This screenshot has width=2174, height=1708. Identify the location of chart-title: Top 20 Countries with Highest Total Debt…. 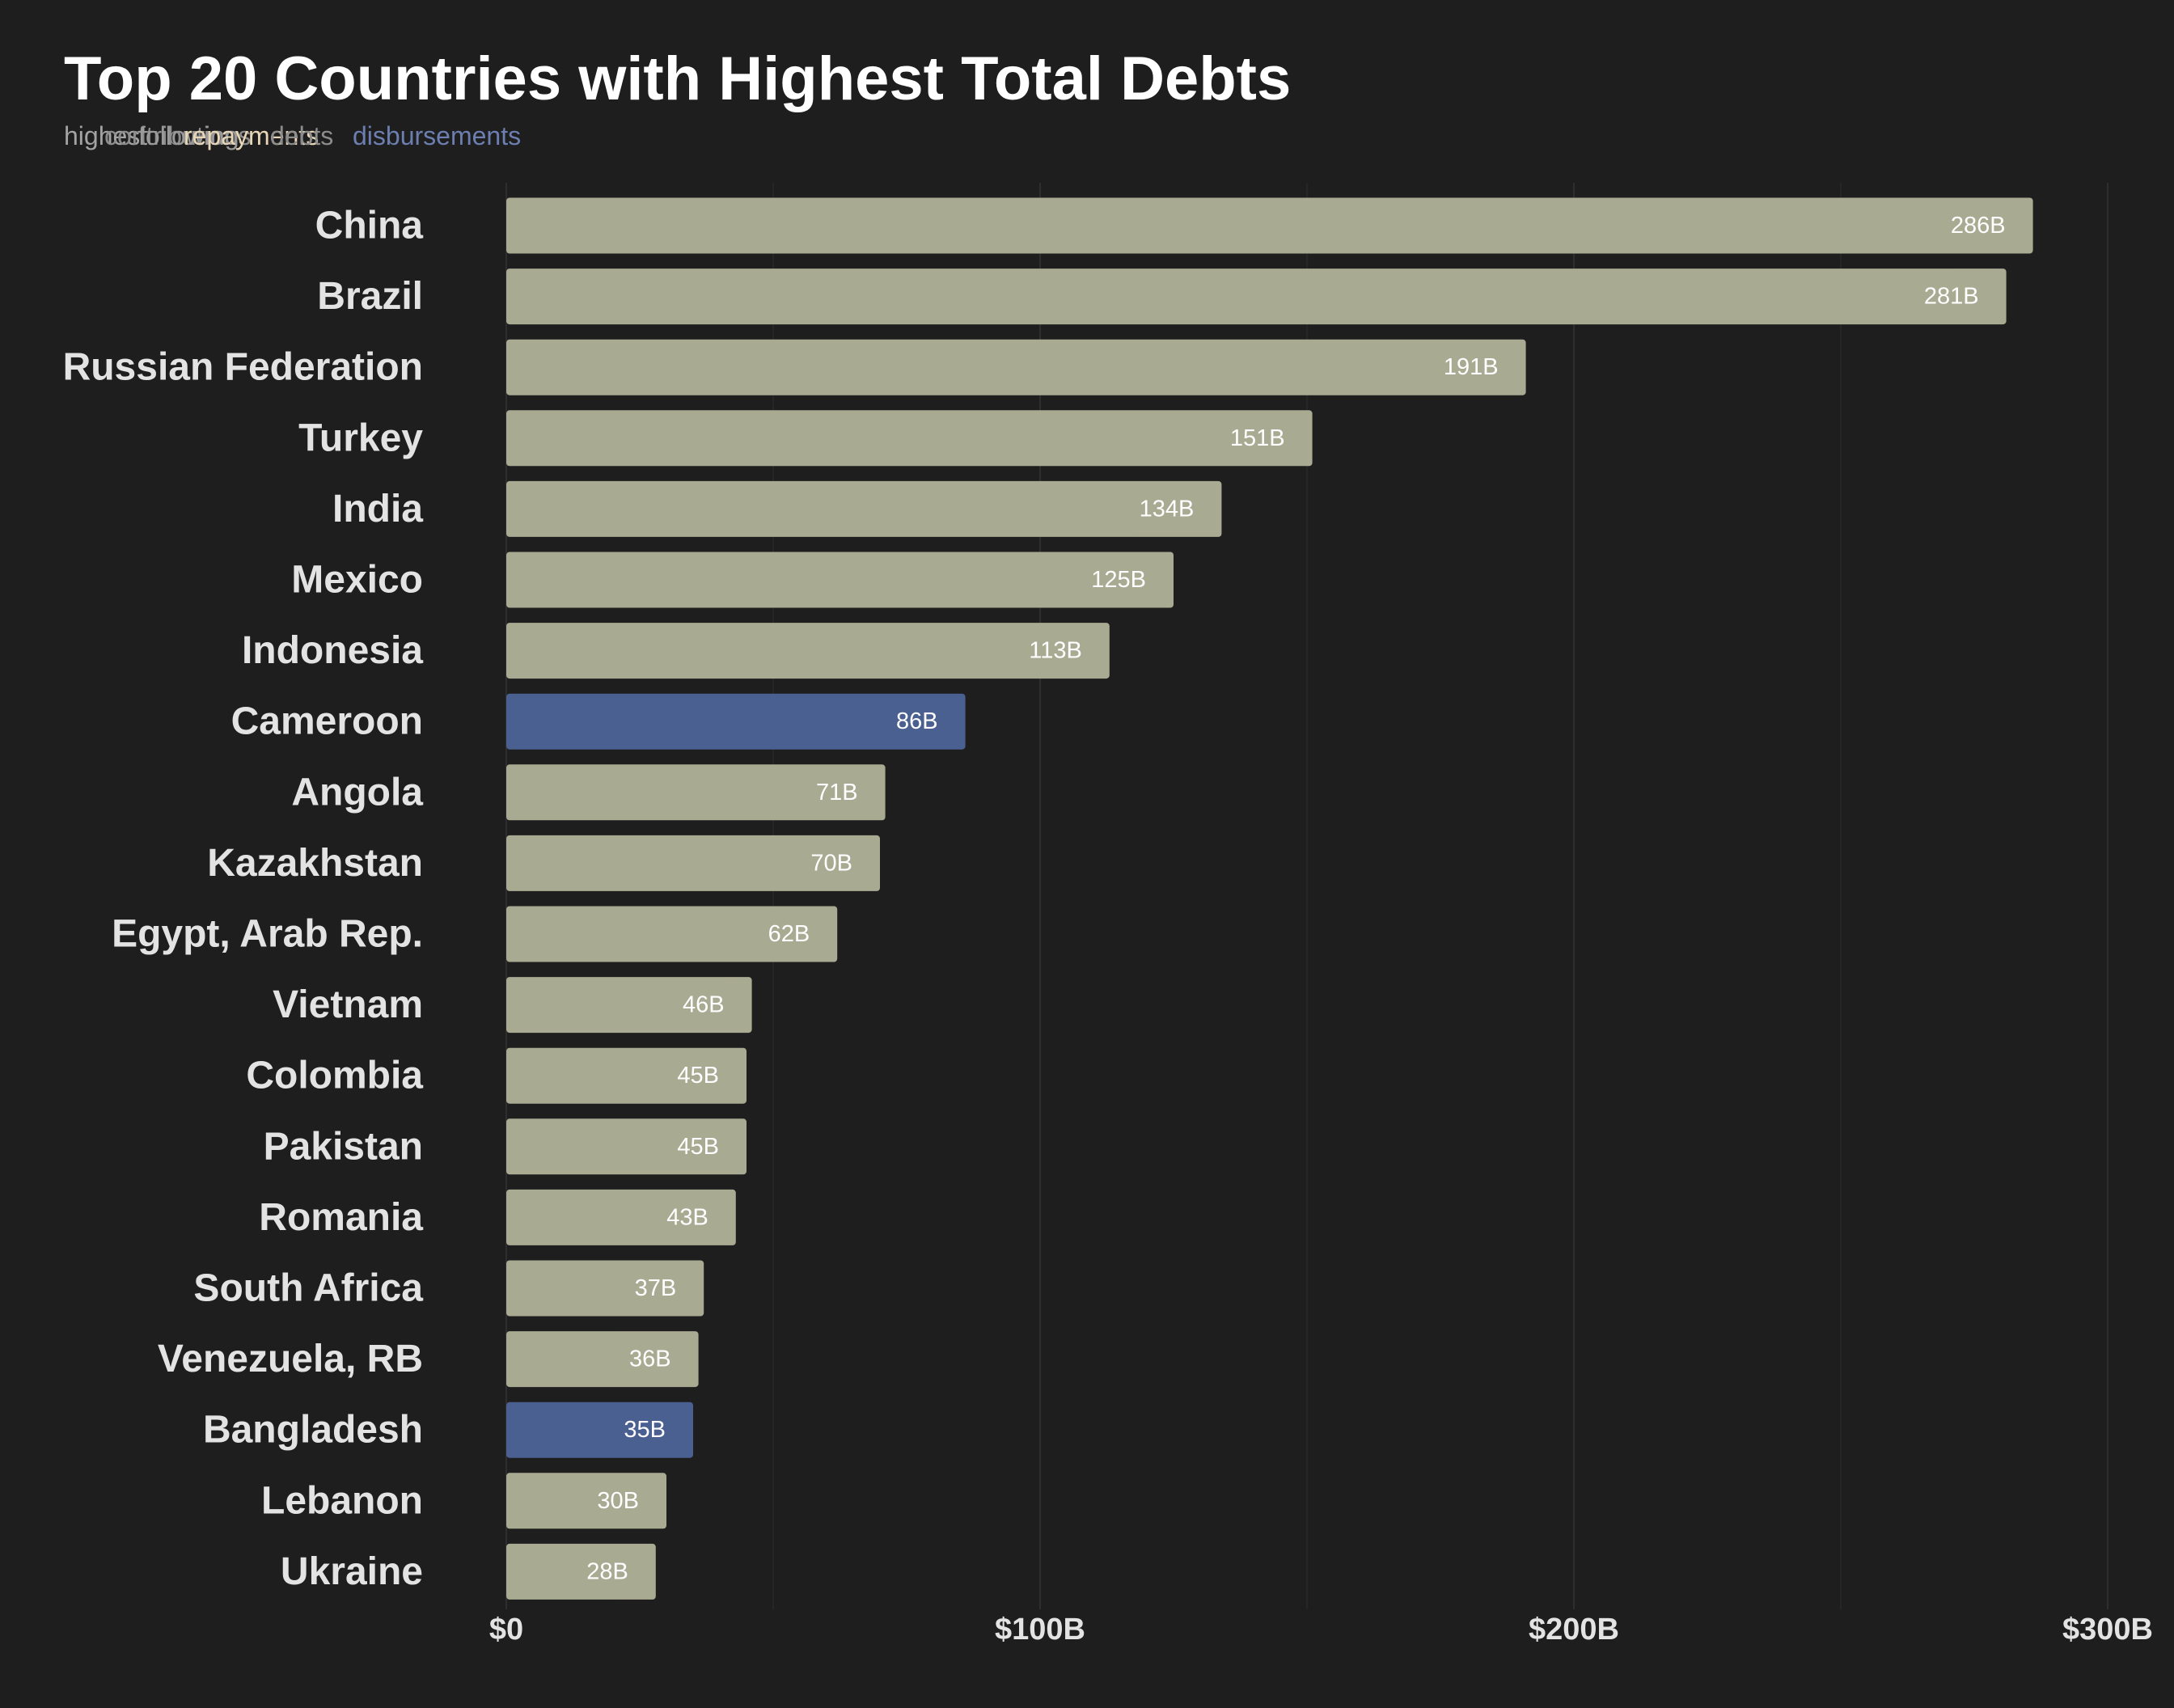
(678, 78).